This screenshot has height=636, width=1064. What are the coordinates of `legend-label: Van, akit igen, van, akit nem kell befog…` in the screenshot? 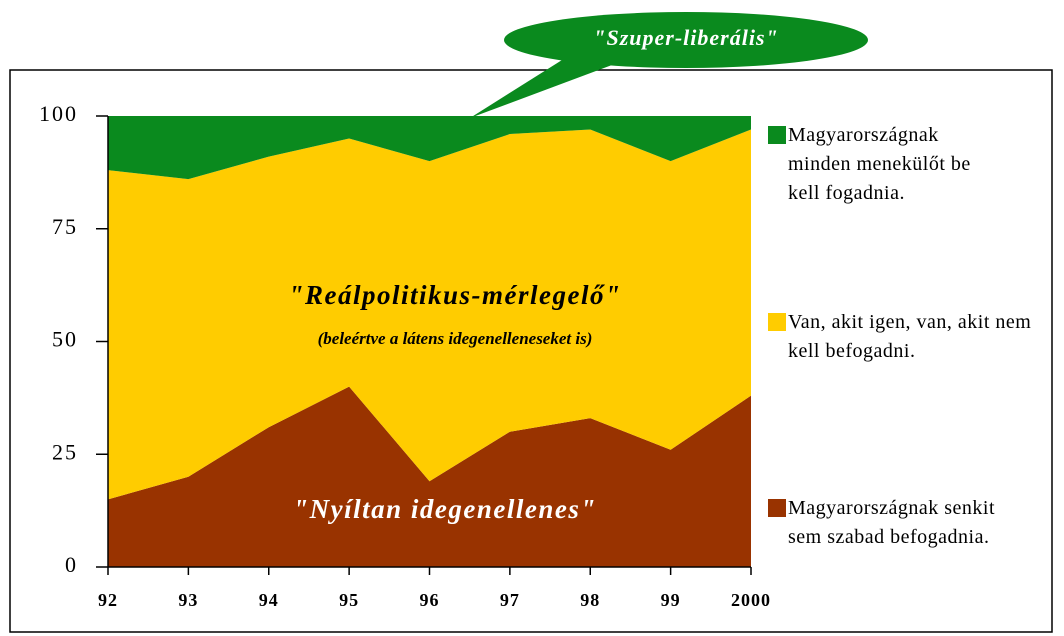 It's located at (910, 336).